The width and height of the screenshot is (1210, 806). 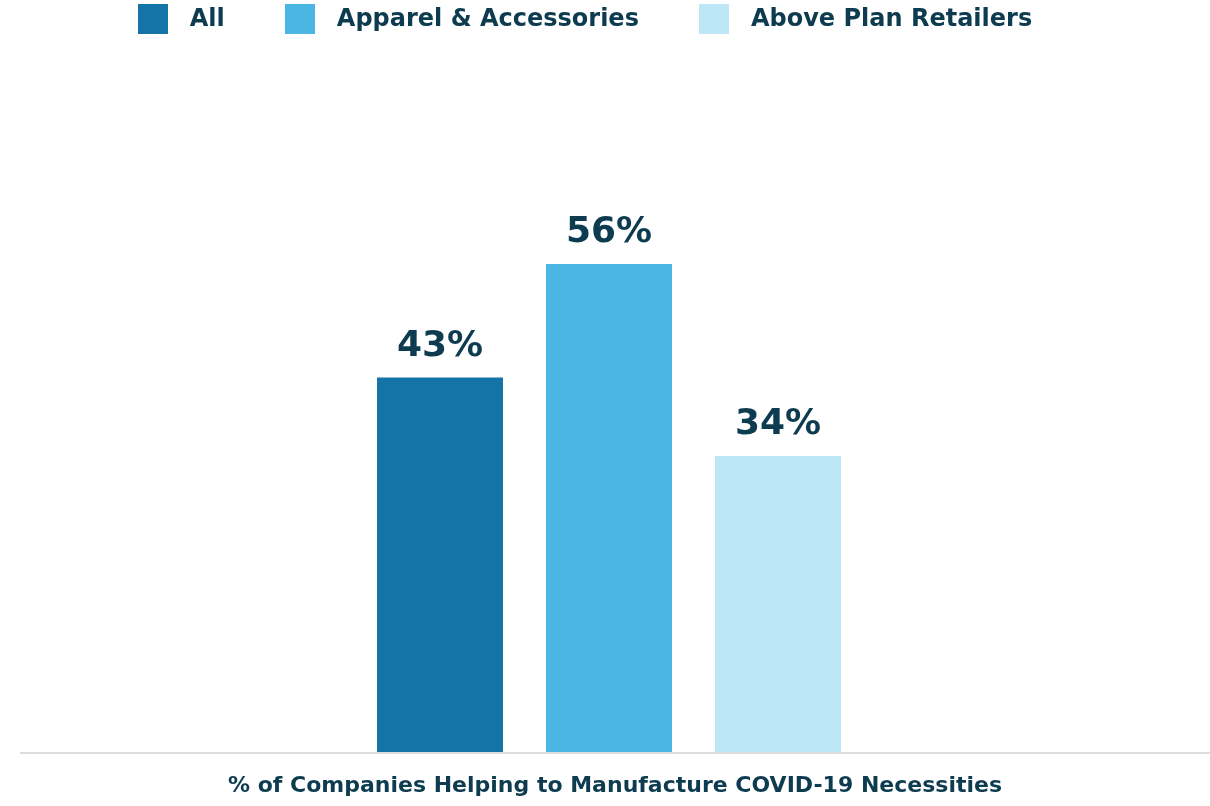 I want to click on data-label: 34%, so click(x=778, y=422).